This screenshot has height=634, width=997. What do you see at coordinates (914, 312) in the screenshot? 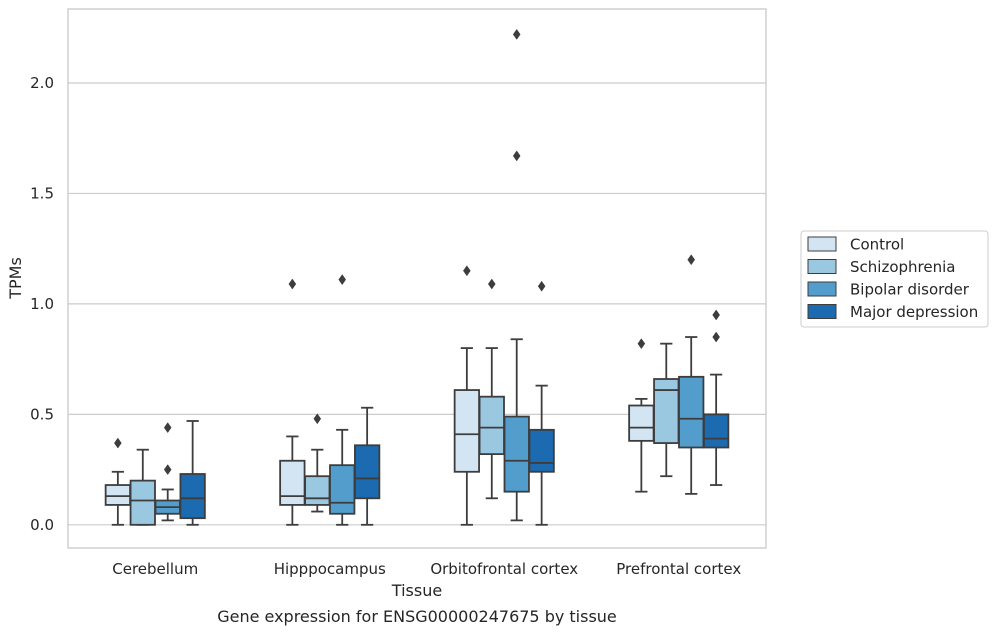
I see `legend-label: Major depression` at bounding box center [914, 312].